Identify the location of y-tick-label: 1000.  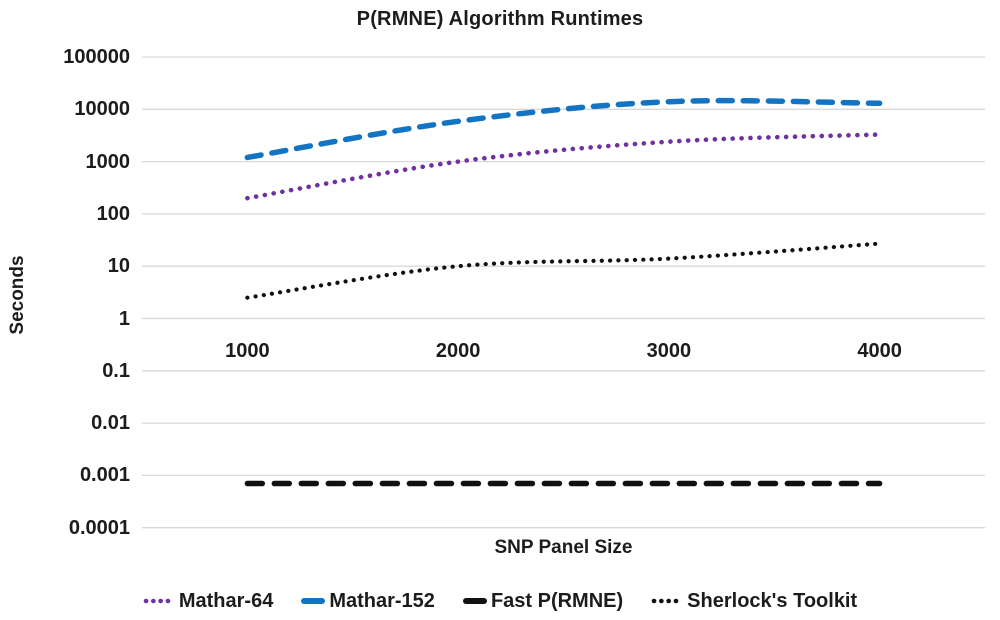
(108, 161).